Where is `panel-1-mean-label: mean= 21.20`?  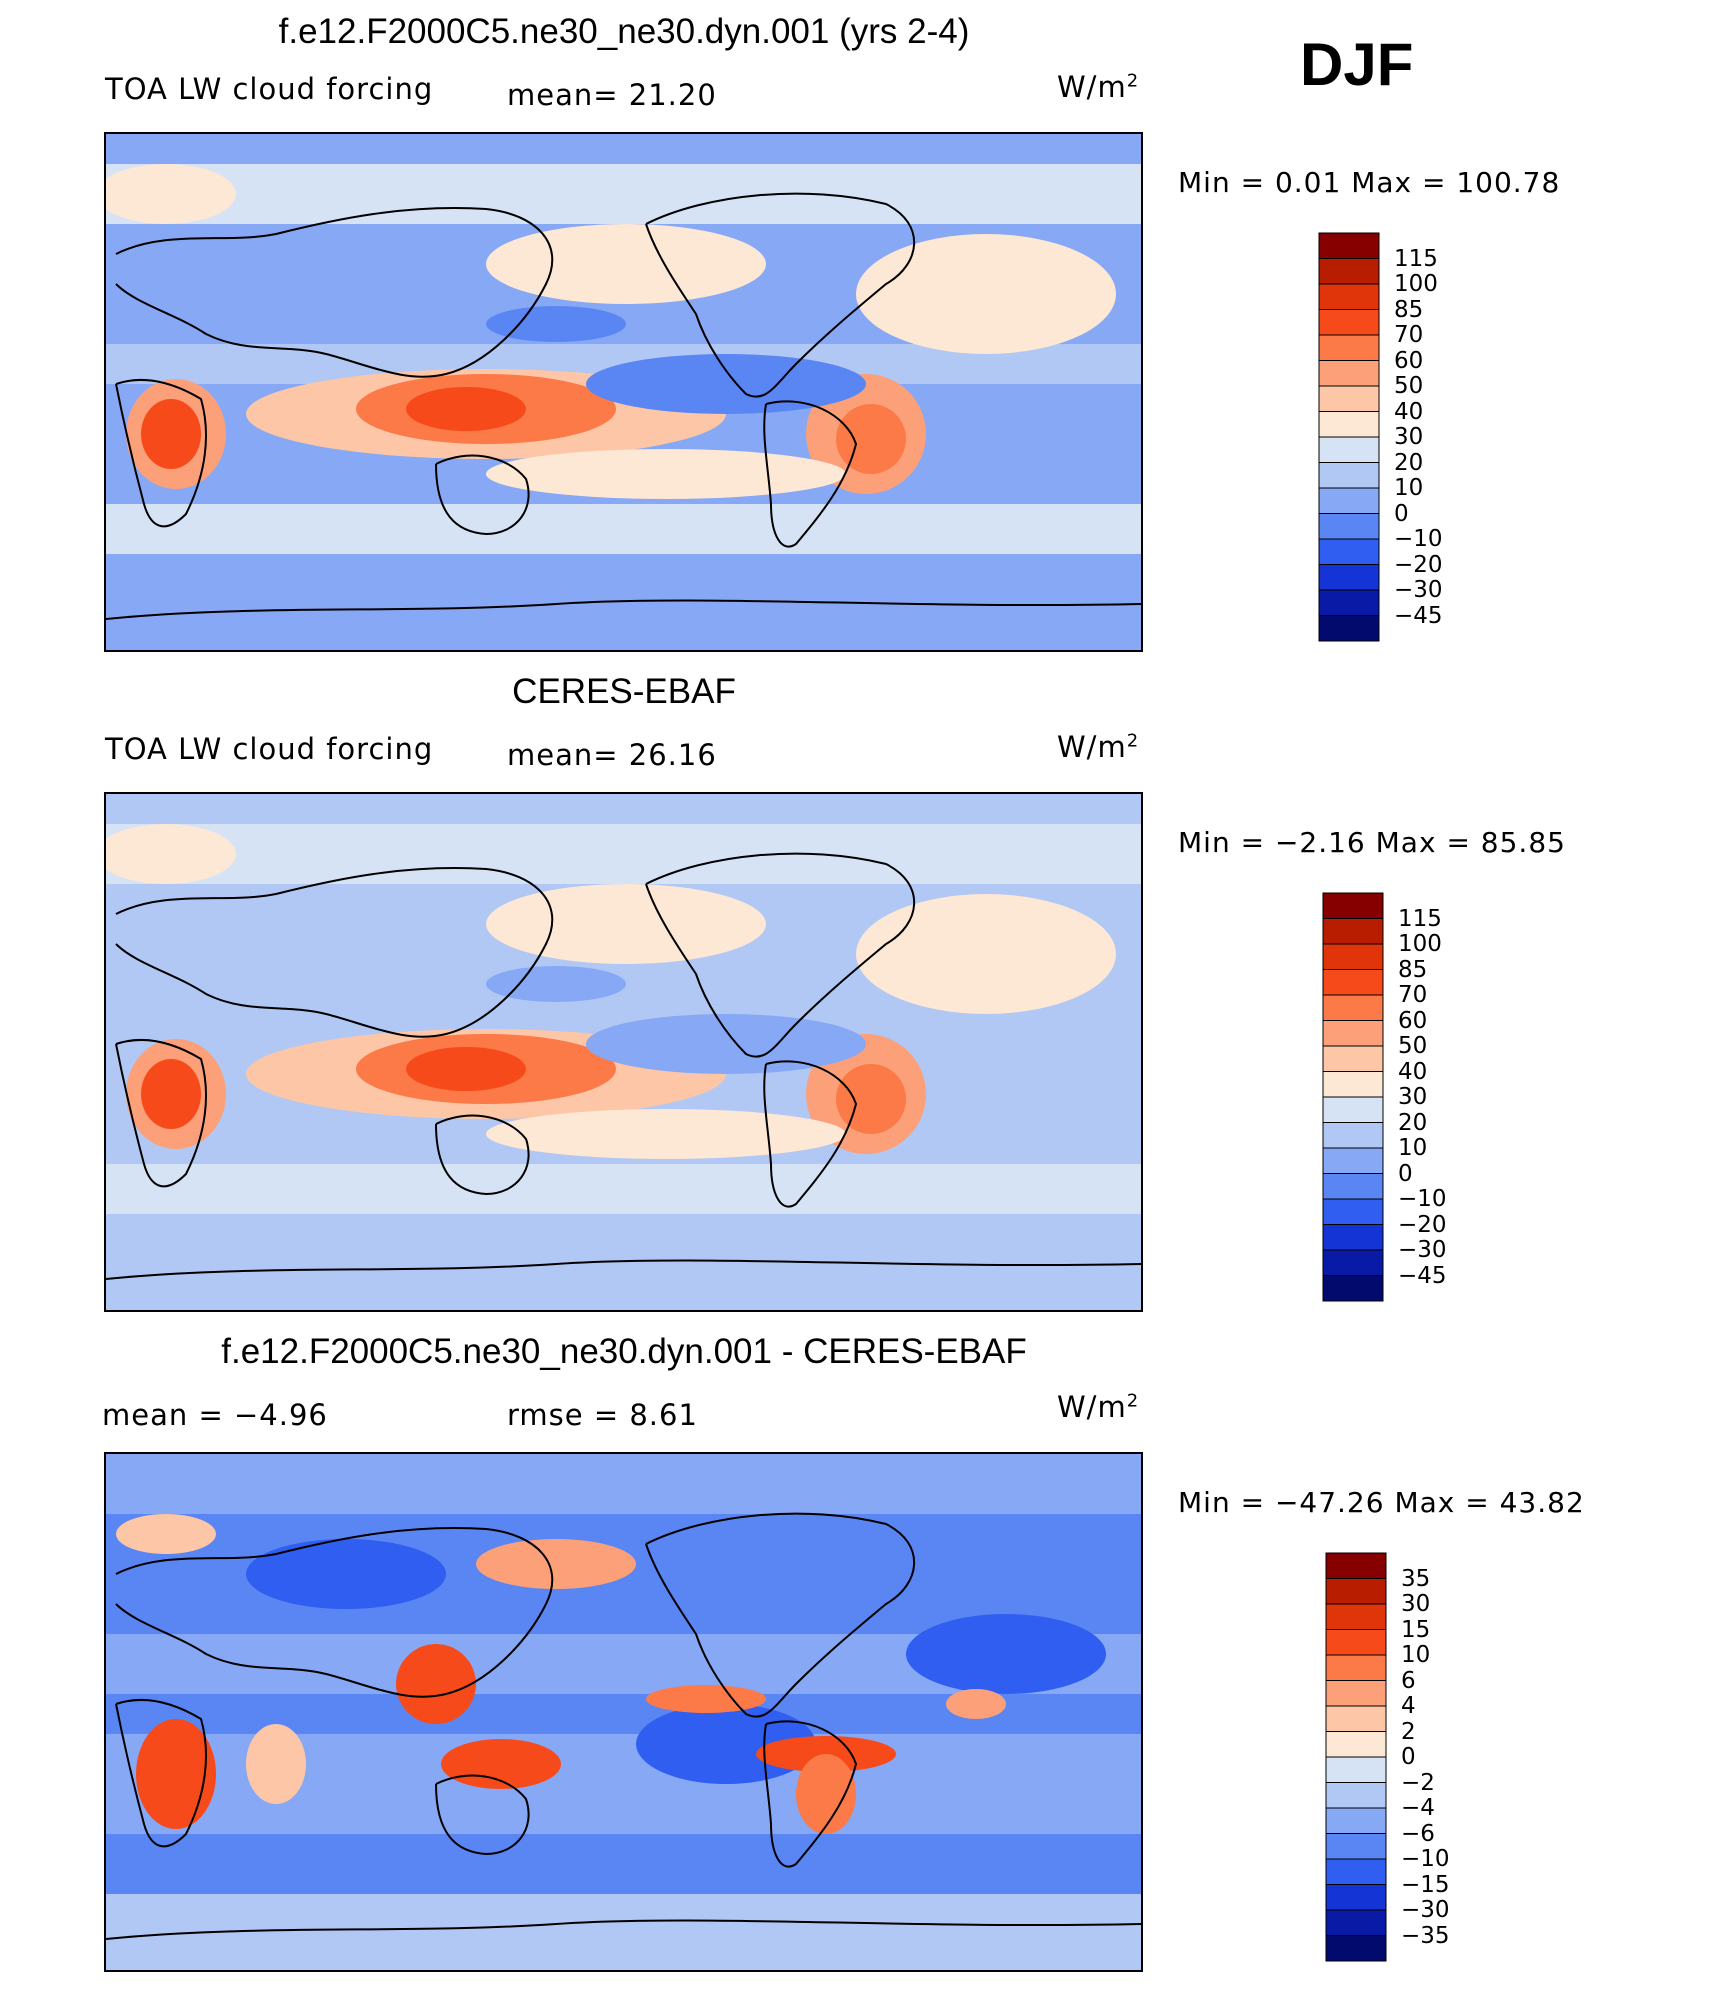
panel-1-mean-label: mean= 21.20 is located at coordinates (612, 95).